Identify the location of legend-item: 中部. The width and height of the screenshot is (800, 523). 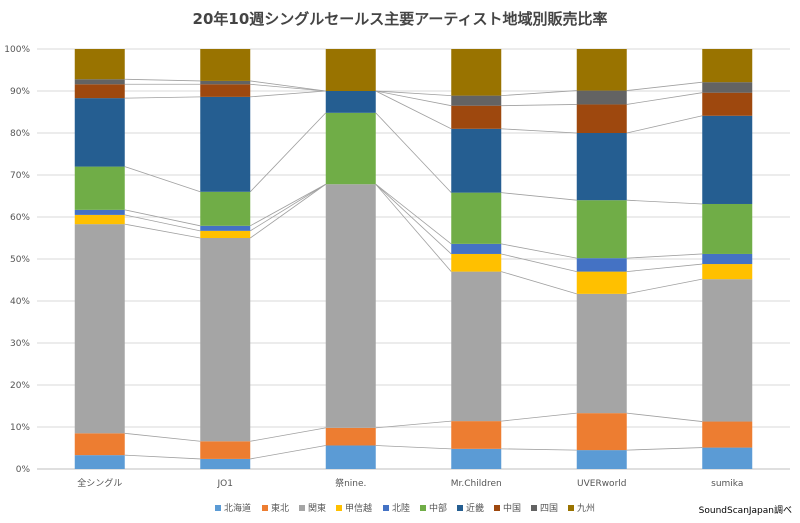
(433, 508).